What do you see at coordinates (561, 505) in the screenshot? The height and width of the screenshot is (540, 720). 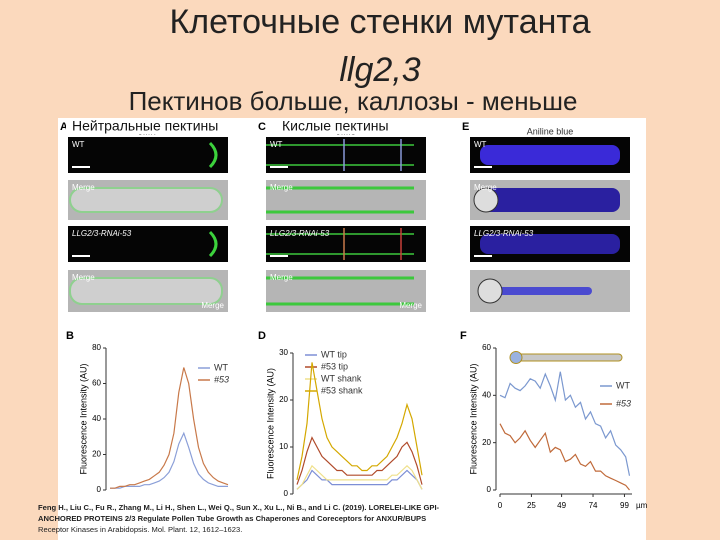 I see `x-tick-label: 49` at bounding box center [561, 505].